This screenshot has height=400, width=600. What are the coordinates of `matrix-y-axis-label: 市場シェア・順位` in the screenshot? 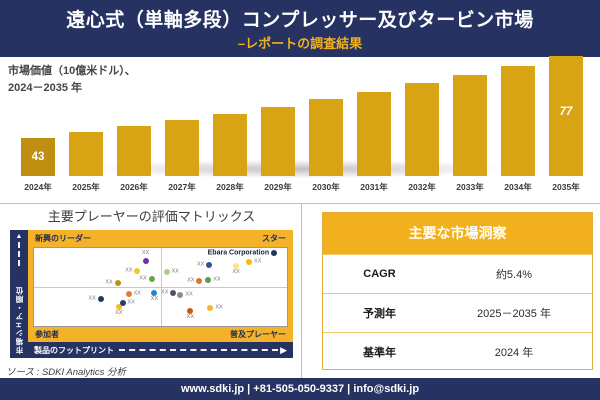 It's located at (19, 320).